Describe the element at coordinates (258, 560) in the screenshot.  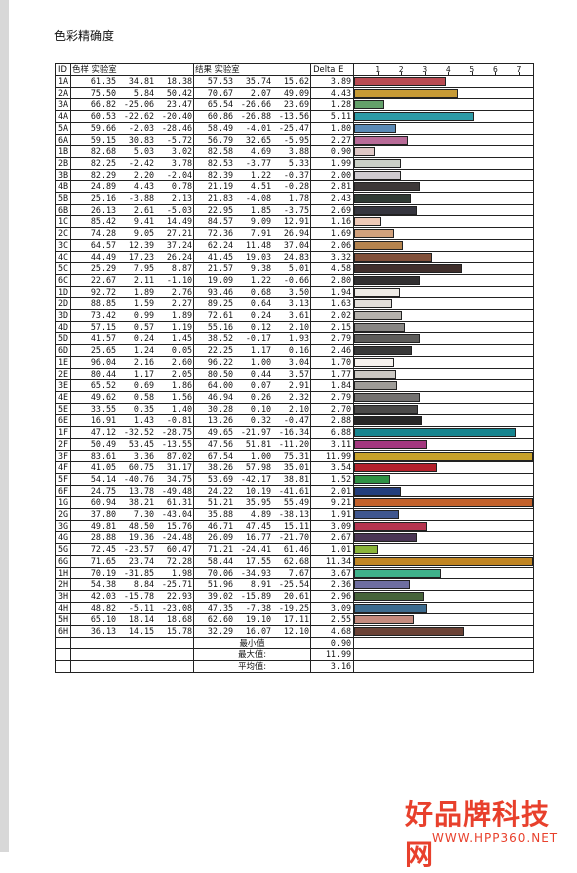
I see `result-lab-value: 17.55` at that location.